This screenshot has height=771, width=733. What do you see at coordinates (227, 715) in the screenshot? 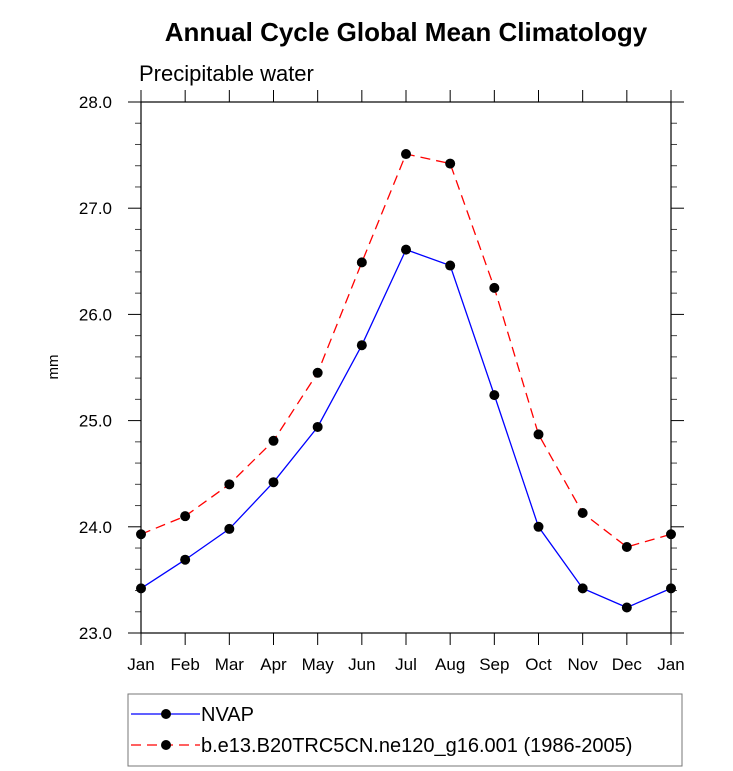
I see `legend-label-nvap: NVAP` at bounding box center [227, 715].